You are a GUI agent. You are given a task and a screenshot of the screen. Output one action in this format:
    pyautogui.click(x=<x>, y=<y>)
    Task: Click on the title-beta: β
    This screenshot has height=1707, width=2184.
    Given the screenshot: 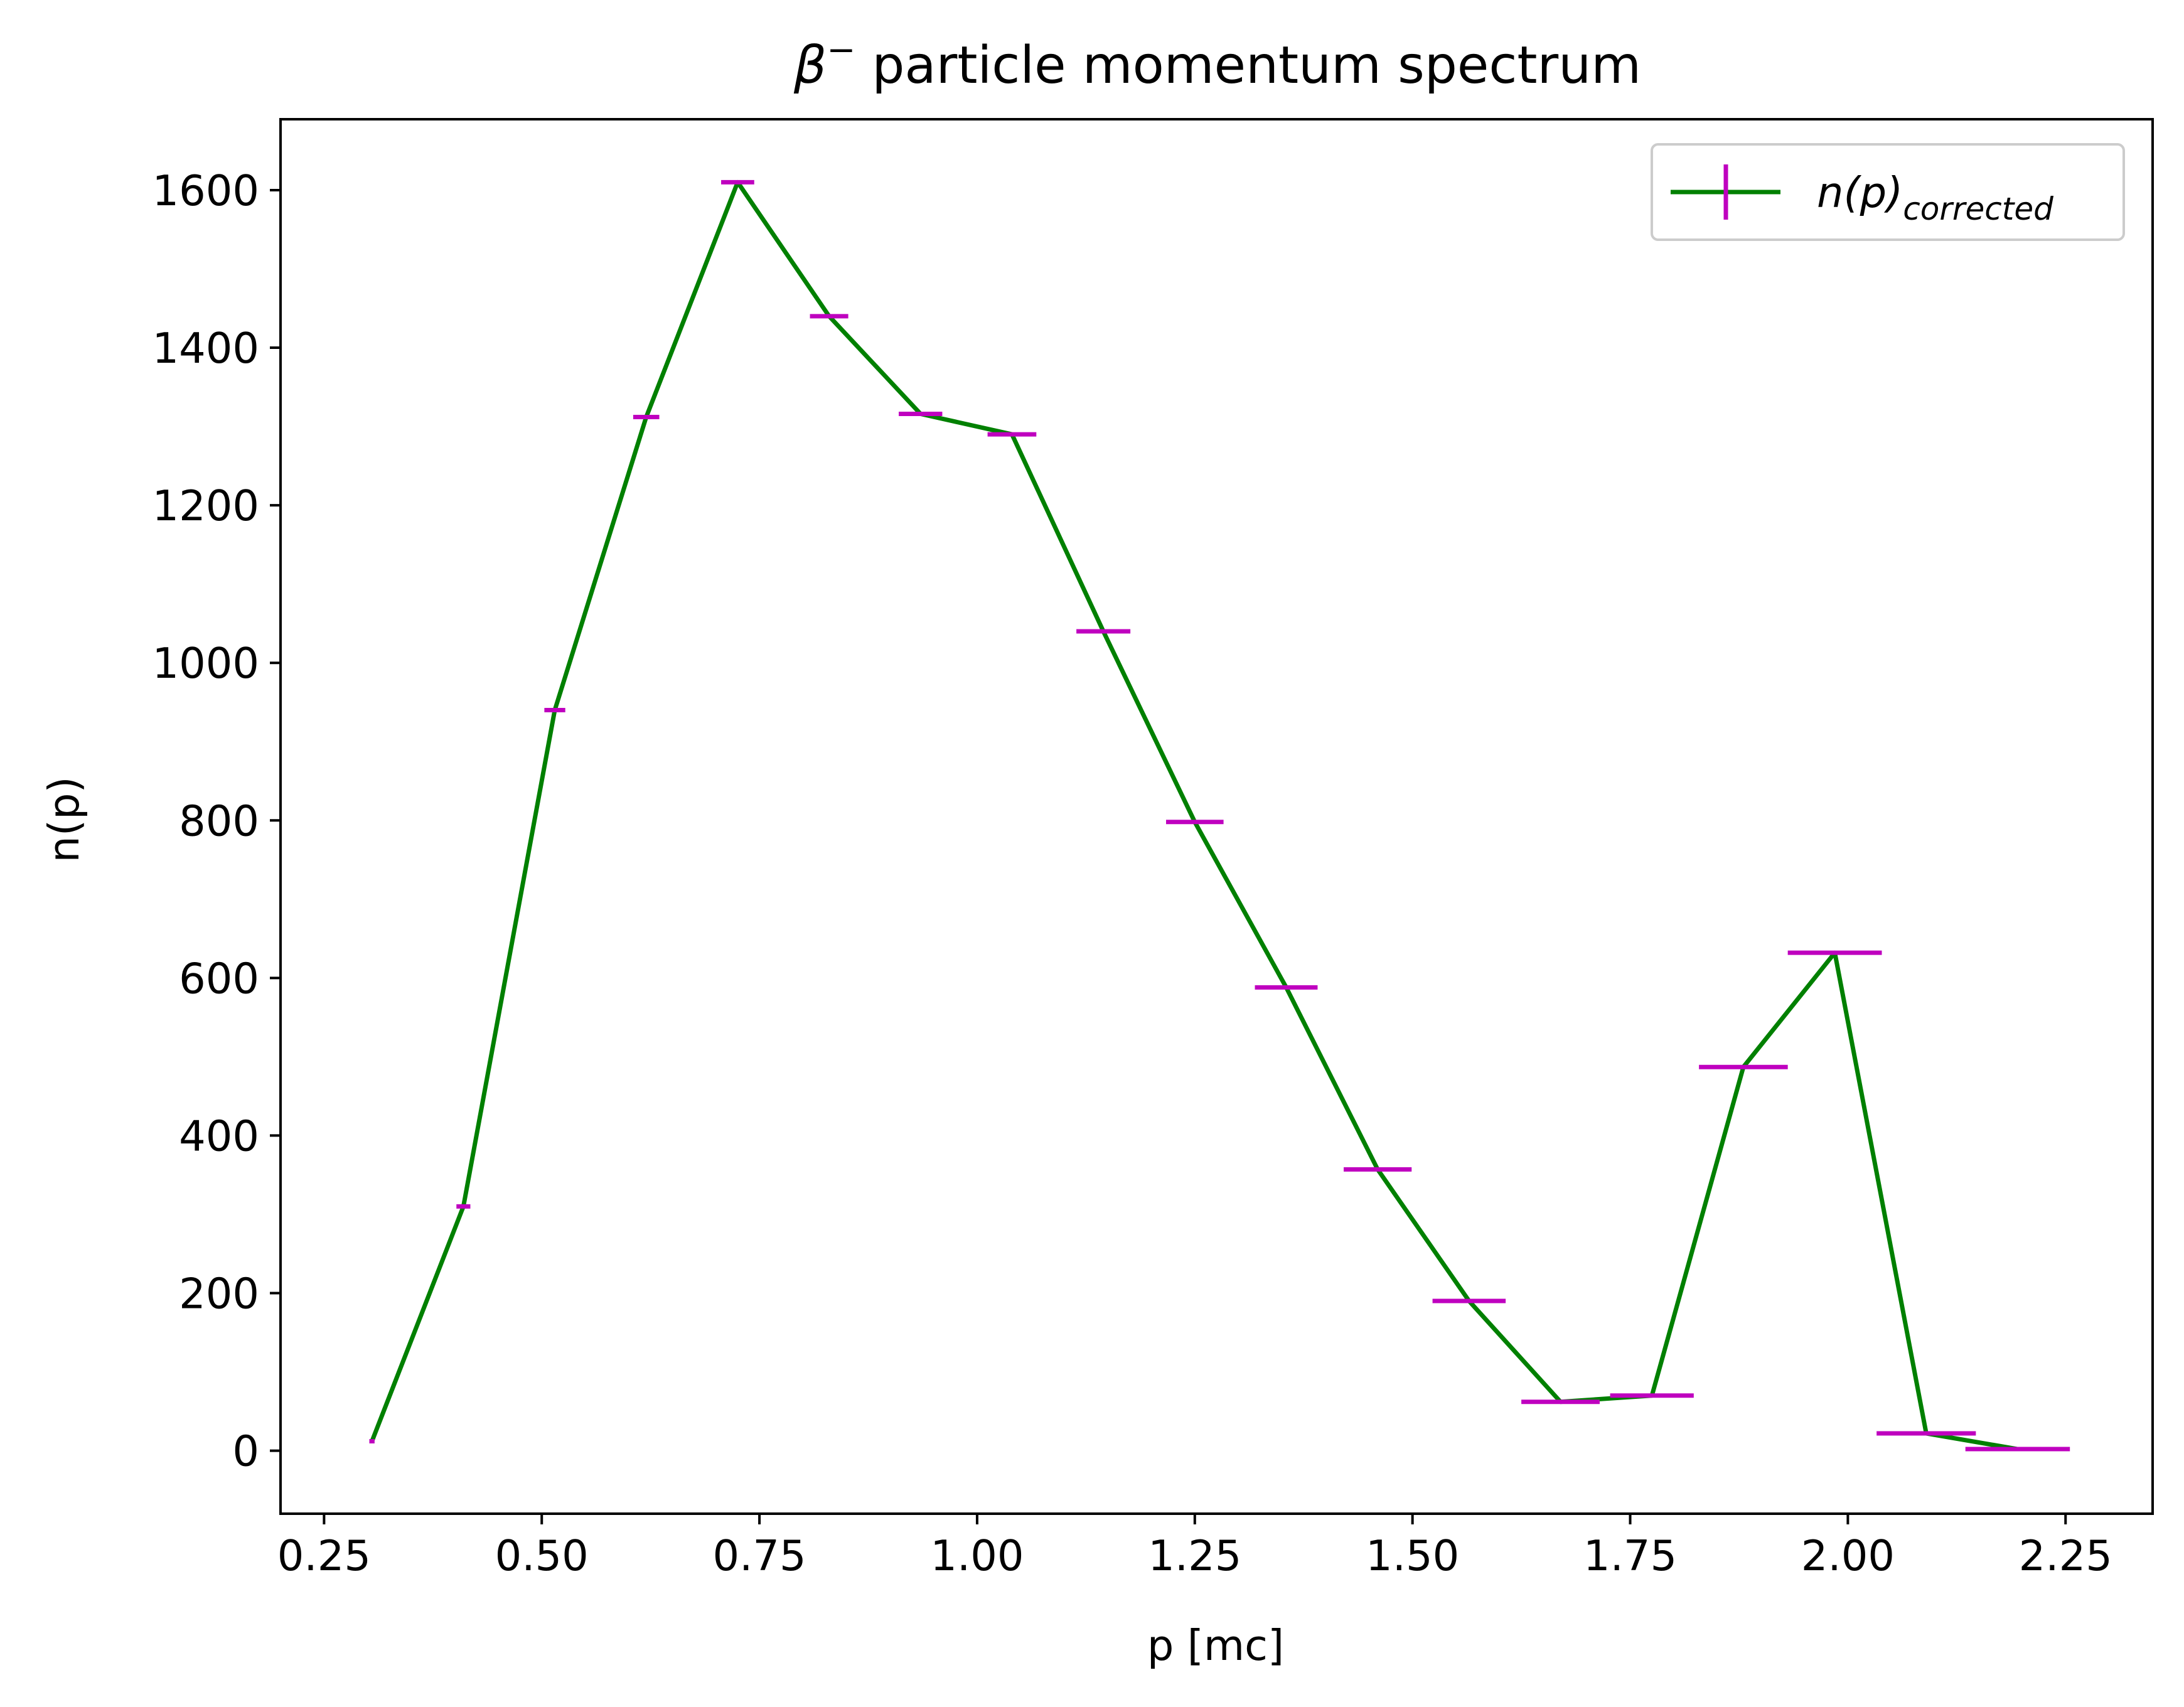 What is the action you would take?
    pyautogui.click(x=810, y=65)
    